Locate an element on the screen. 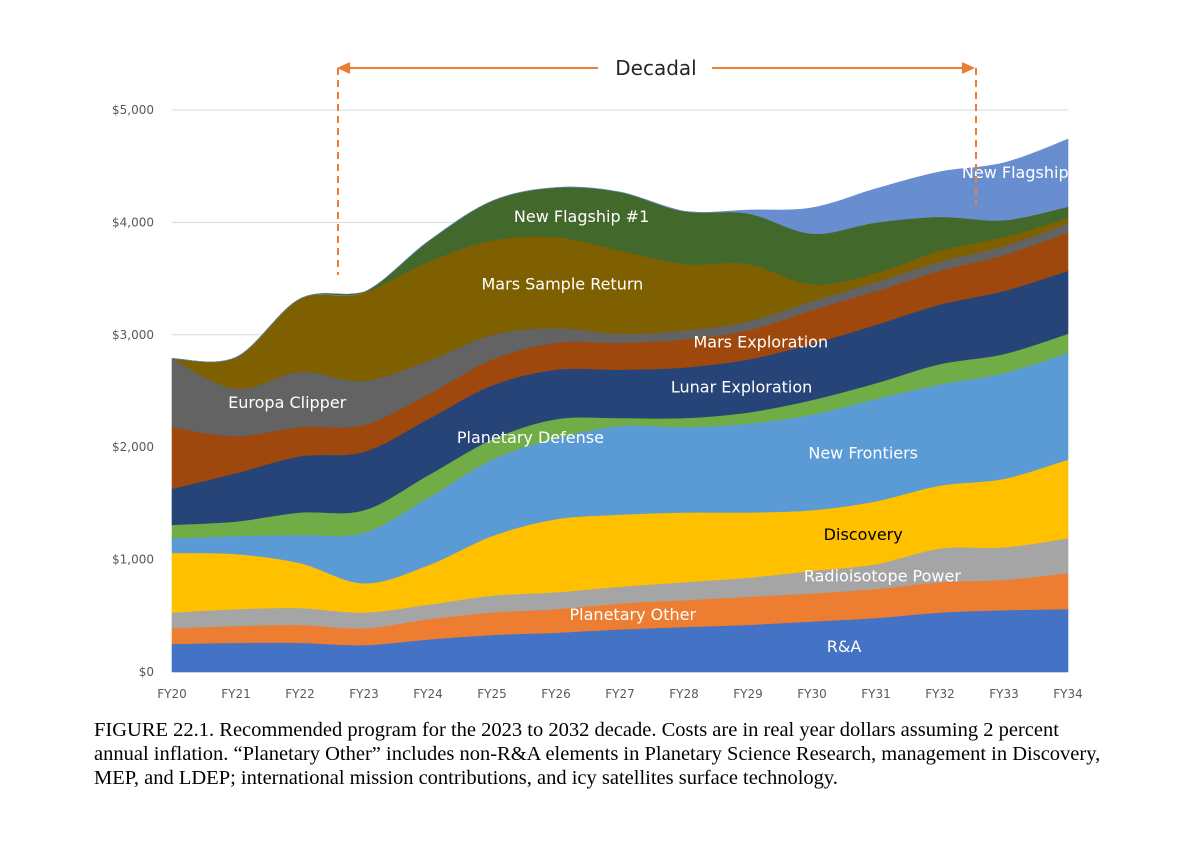 The height and width of the screenshot is (864, 1200). x-tick-label: FY21 is located at coordinates (236, 694).